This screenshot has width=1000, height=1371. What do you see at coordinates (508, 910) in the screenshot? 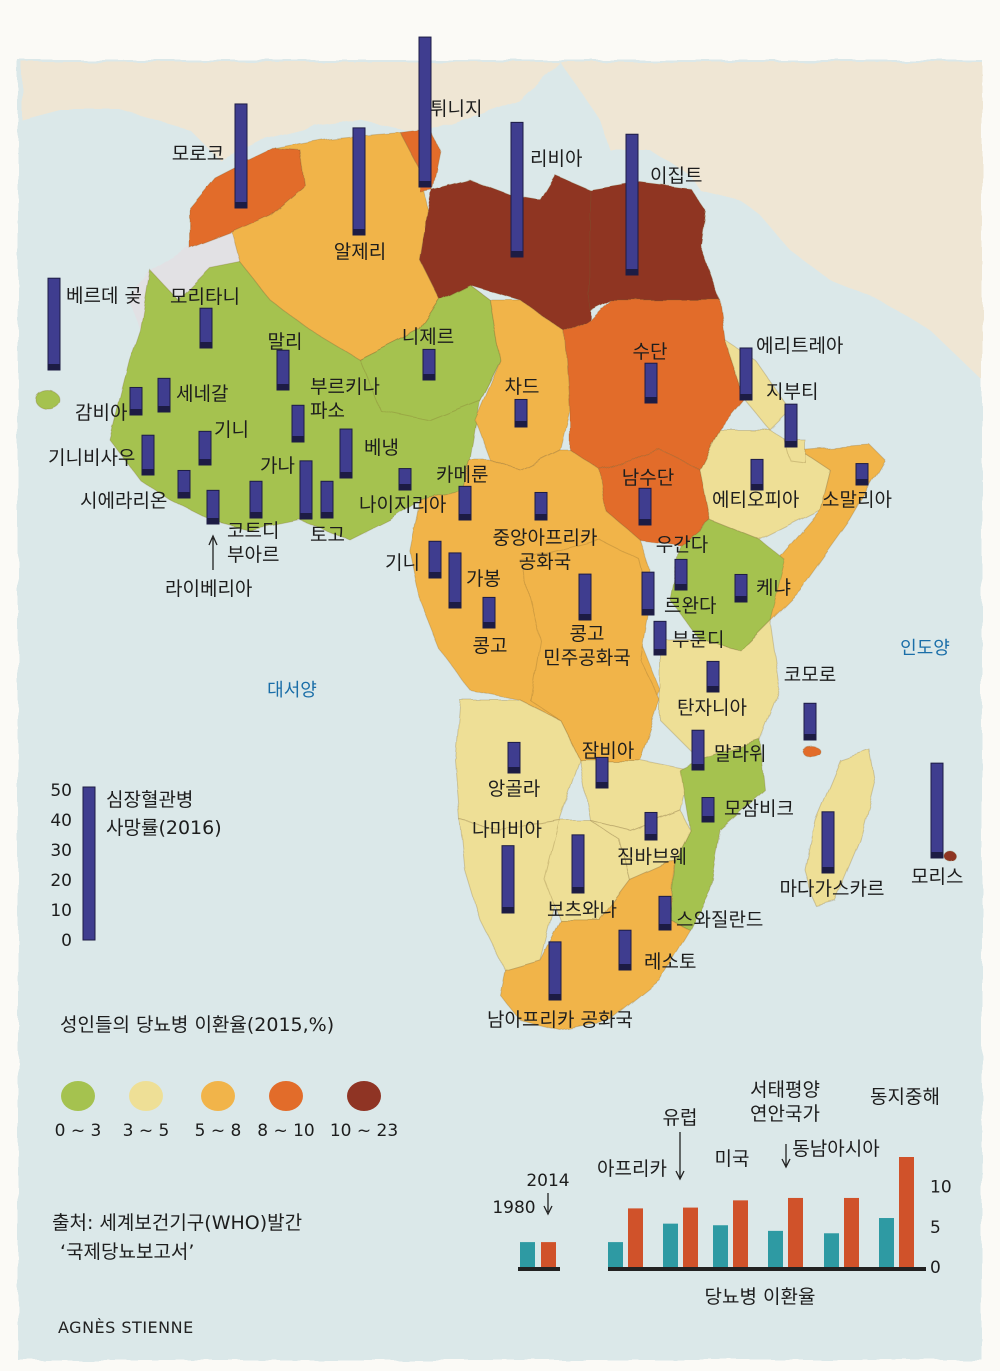
I see `cvd-bar-base-namibia` at bounding box center [508, 910].